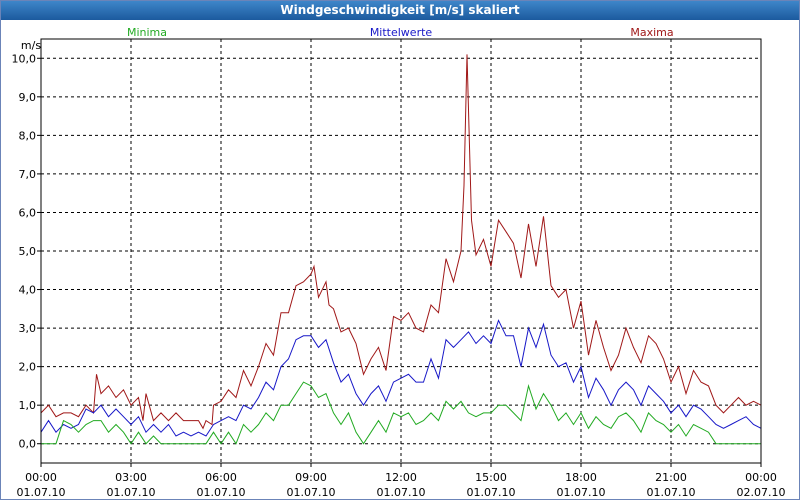 The height and width of the screenshot is (500, 800). Describe the element at coordinates (28, 367) in the screenshot. I see `y-tick-label: 2,0` at that location.